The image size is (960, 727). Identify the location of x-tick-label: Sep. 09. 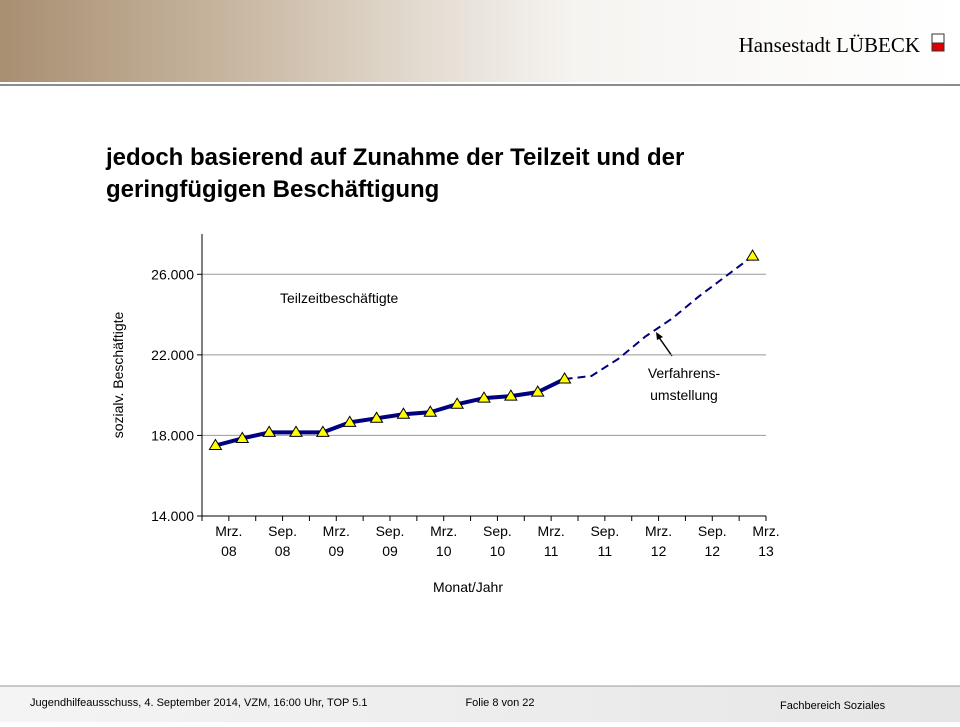
(390, 541).